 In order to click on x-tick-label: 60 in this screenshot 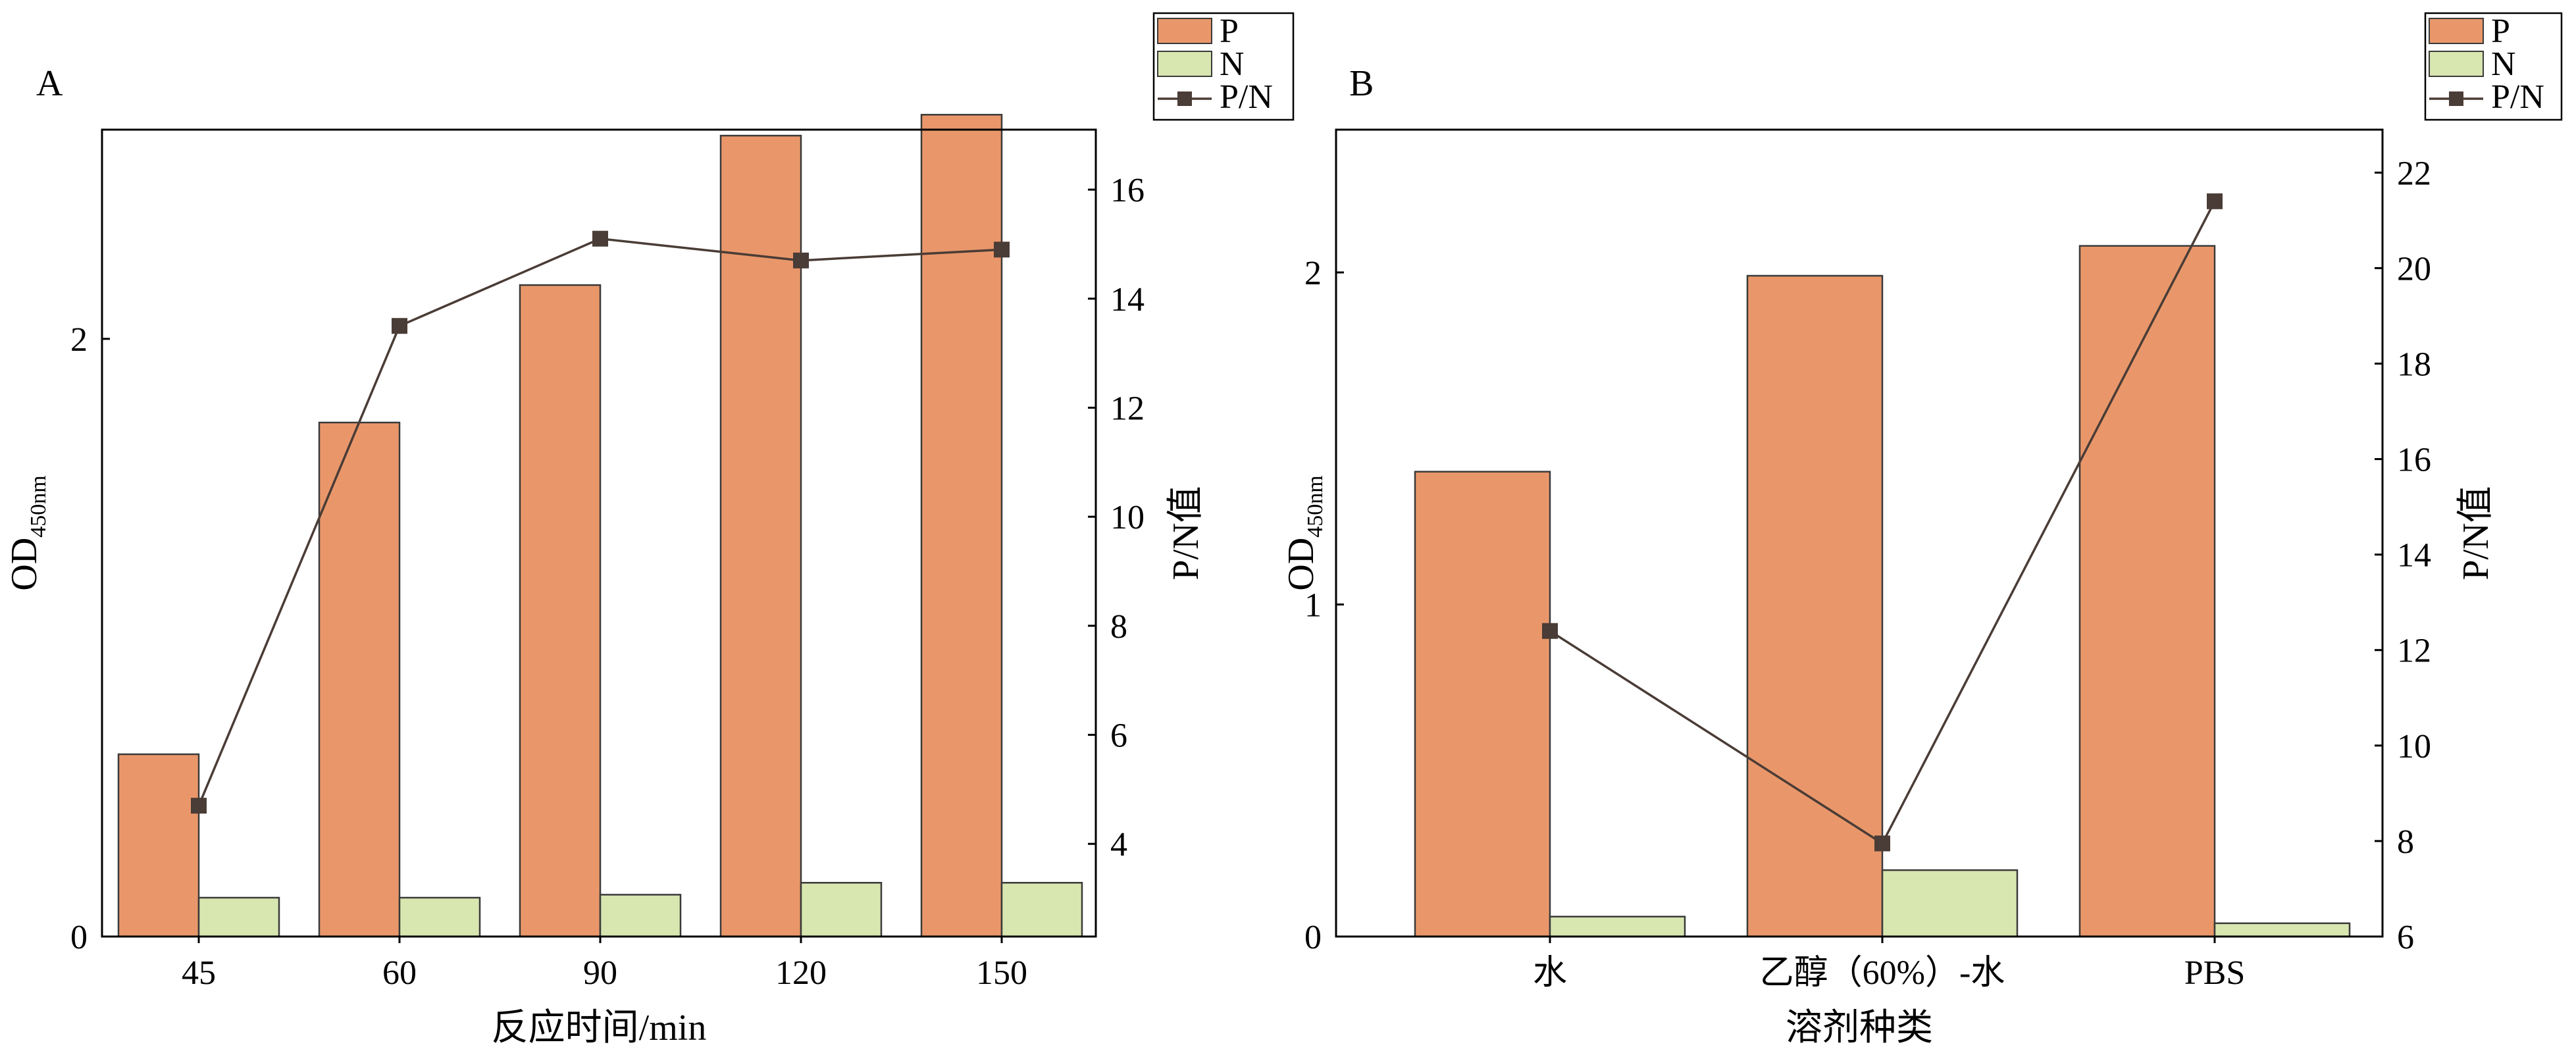, I will do `click(399, 973)`.